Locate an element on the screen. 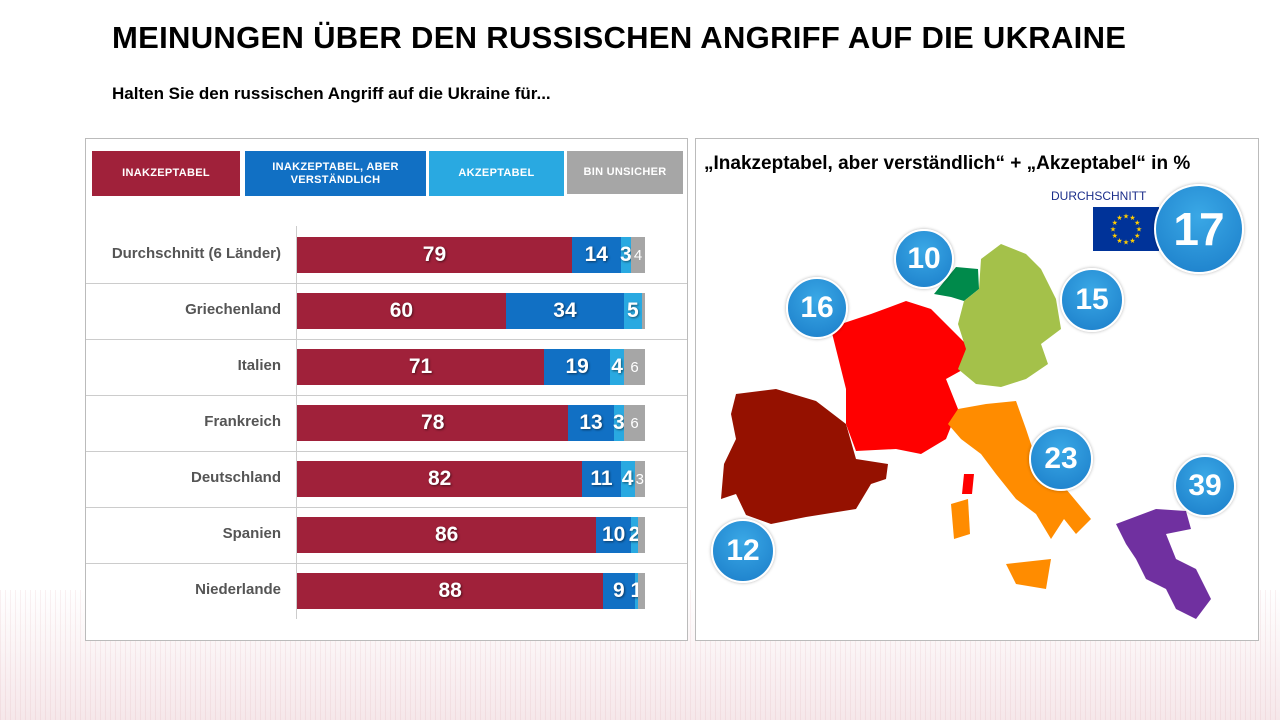  bar-segment: 9 is located at coordinates (619, 591).